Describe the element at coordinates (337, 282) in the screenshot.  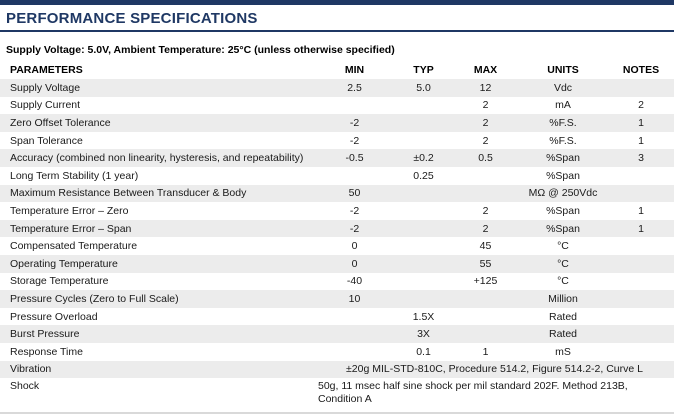
I see `table-row: Storage Temperature -40 +125 °C` at that location.